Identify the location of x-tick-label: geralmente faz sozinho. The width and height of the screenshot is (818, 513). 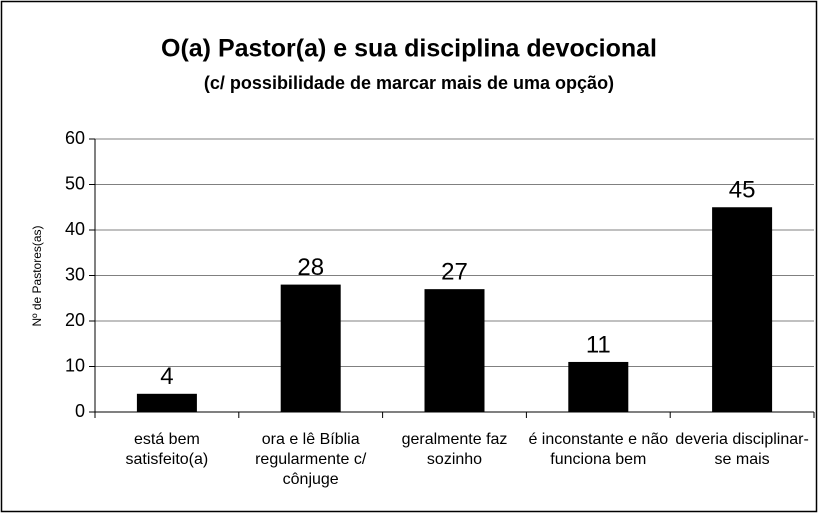
(454, 449).